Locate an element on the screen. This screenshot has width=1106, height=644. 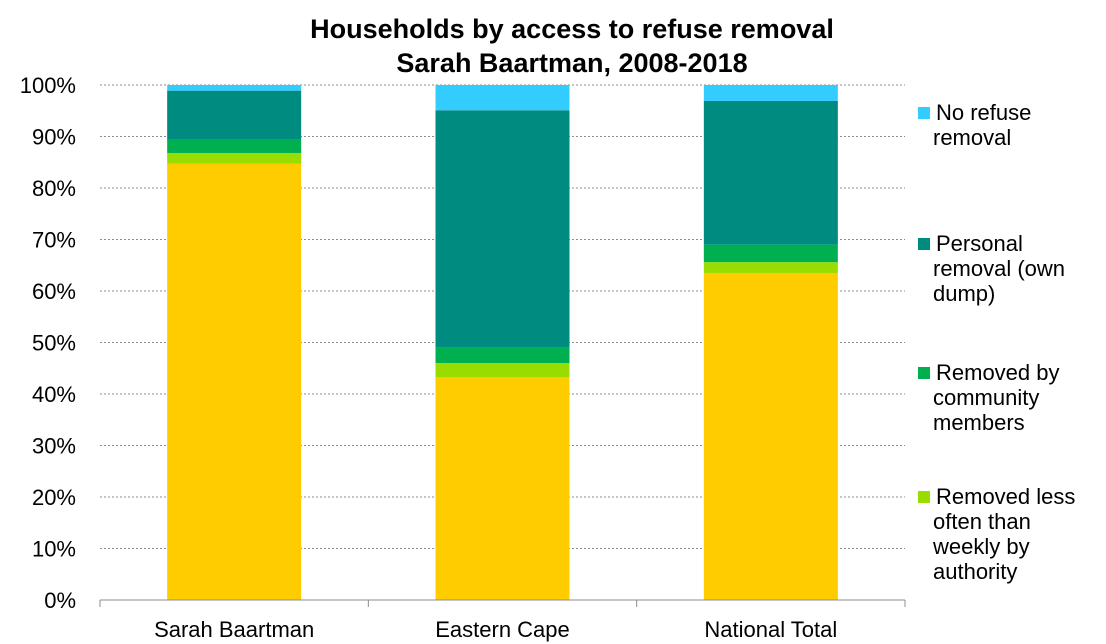
y-tick-label: 10% is located at coordinates (54, 549).